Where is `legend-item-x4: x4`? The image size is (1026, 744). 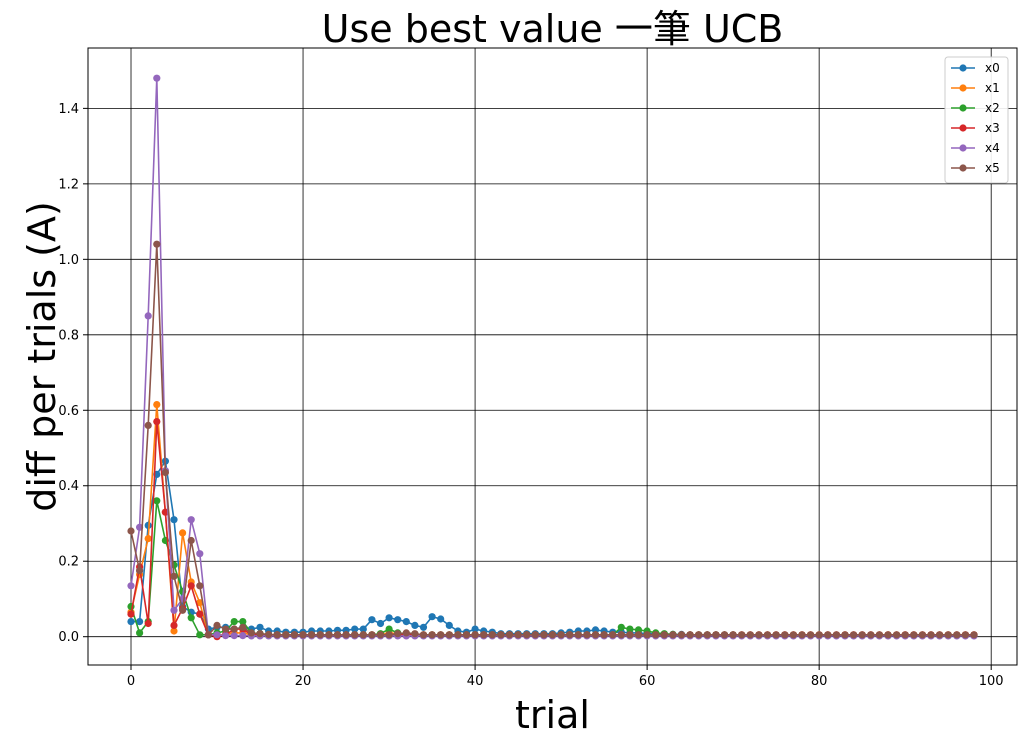 legend-item-x4: x4 is located at coordinates (975, 148).